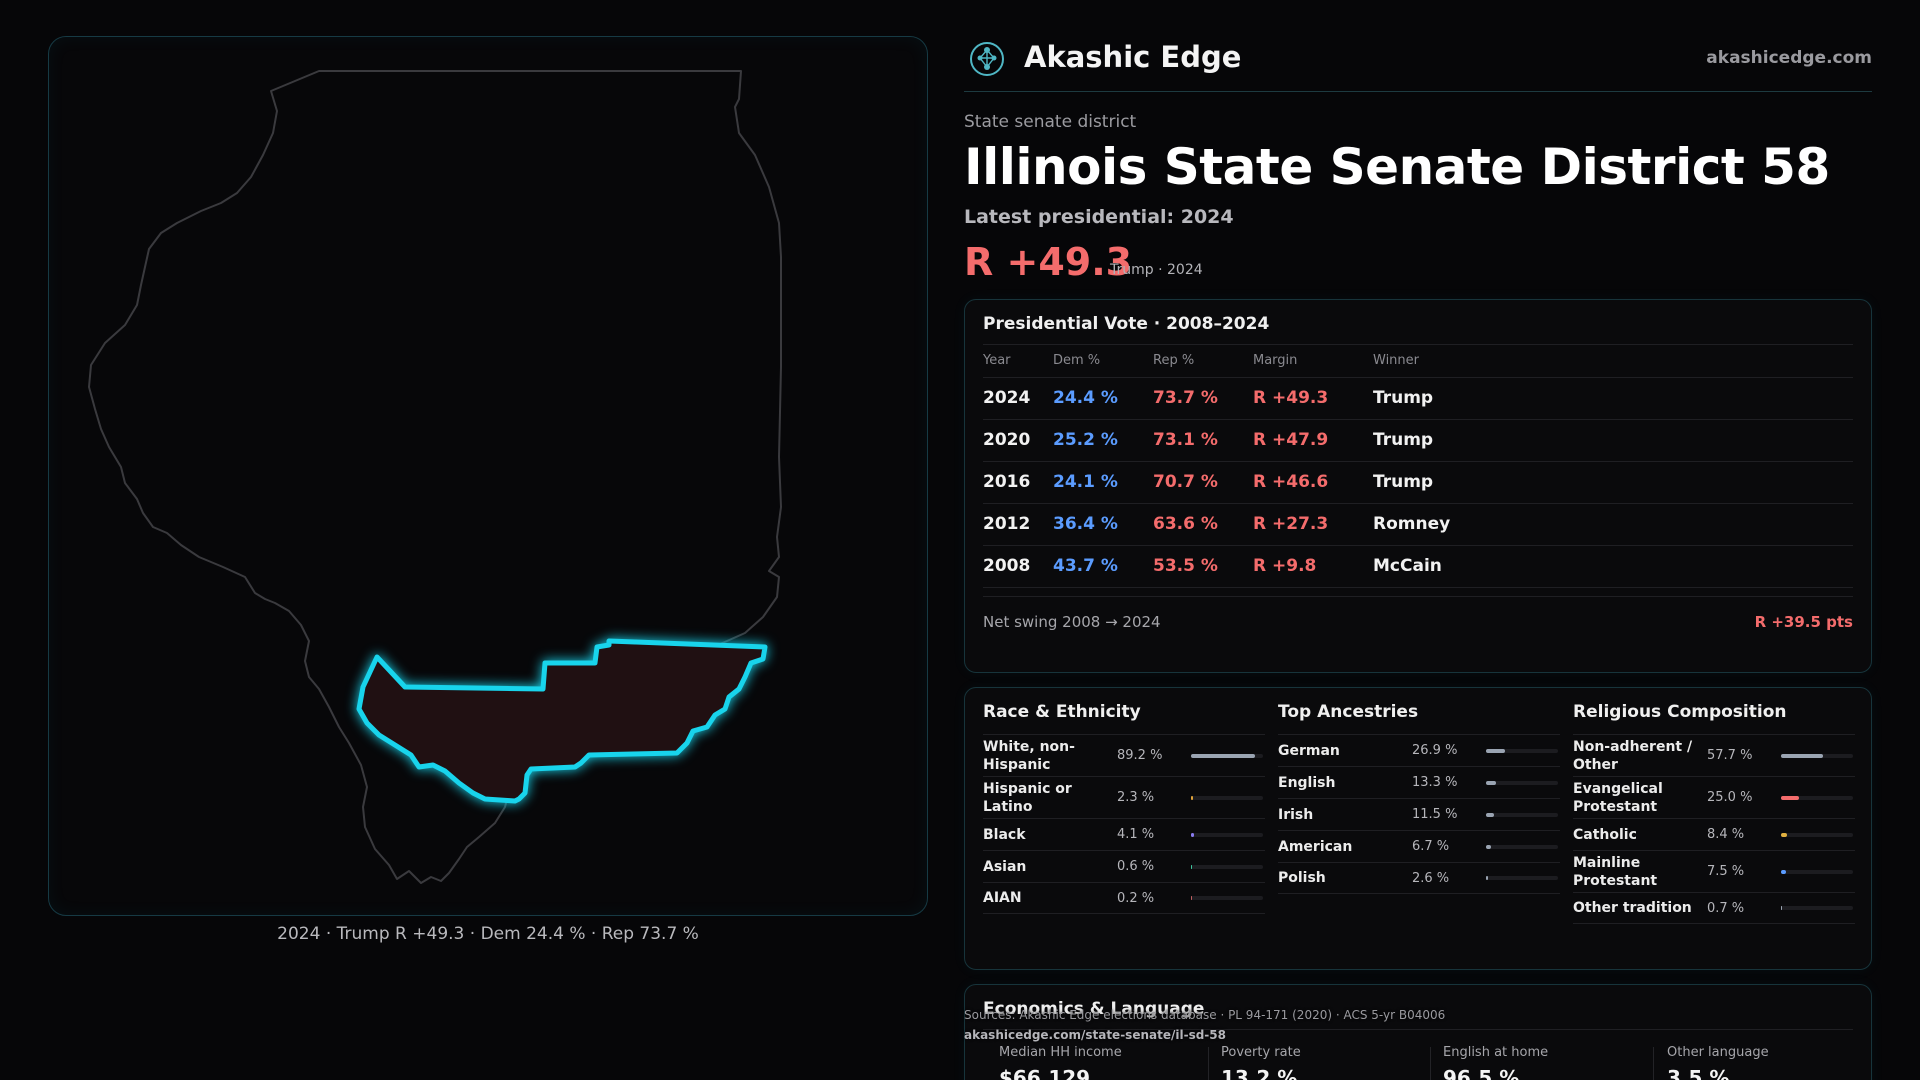  Describe the element at coordinates (1124, 755) in the screenshot. I see `list-item: White, non-Hispanic 89.2 %` at that location.